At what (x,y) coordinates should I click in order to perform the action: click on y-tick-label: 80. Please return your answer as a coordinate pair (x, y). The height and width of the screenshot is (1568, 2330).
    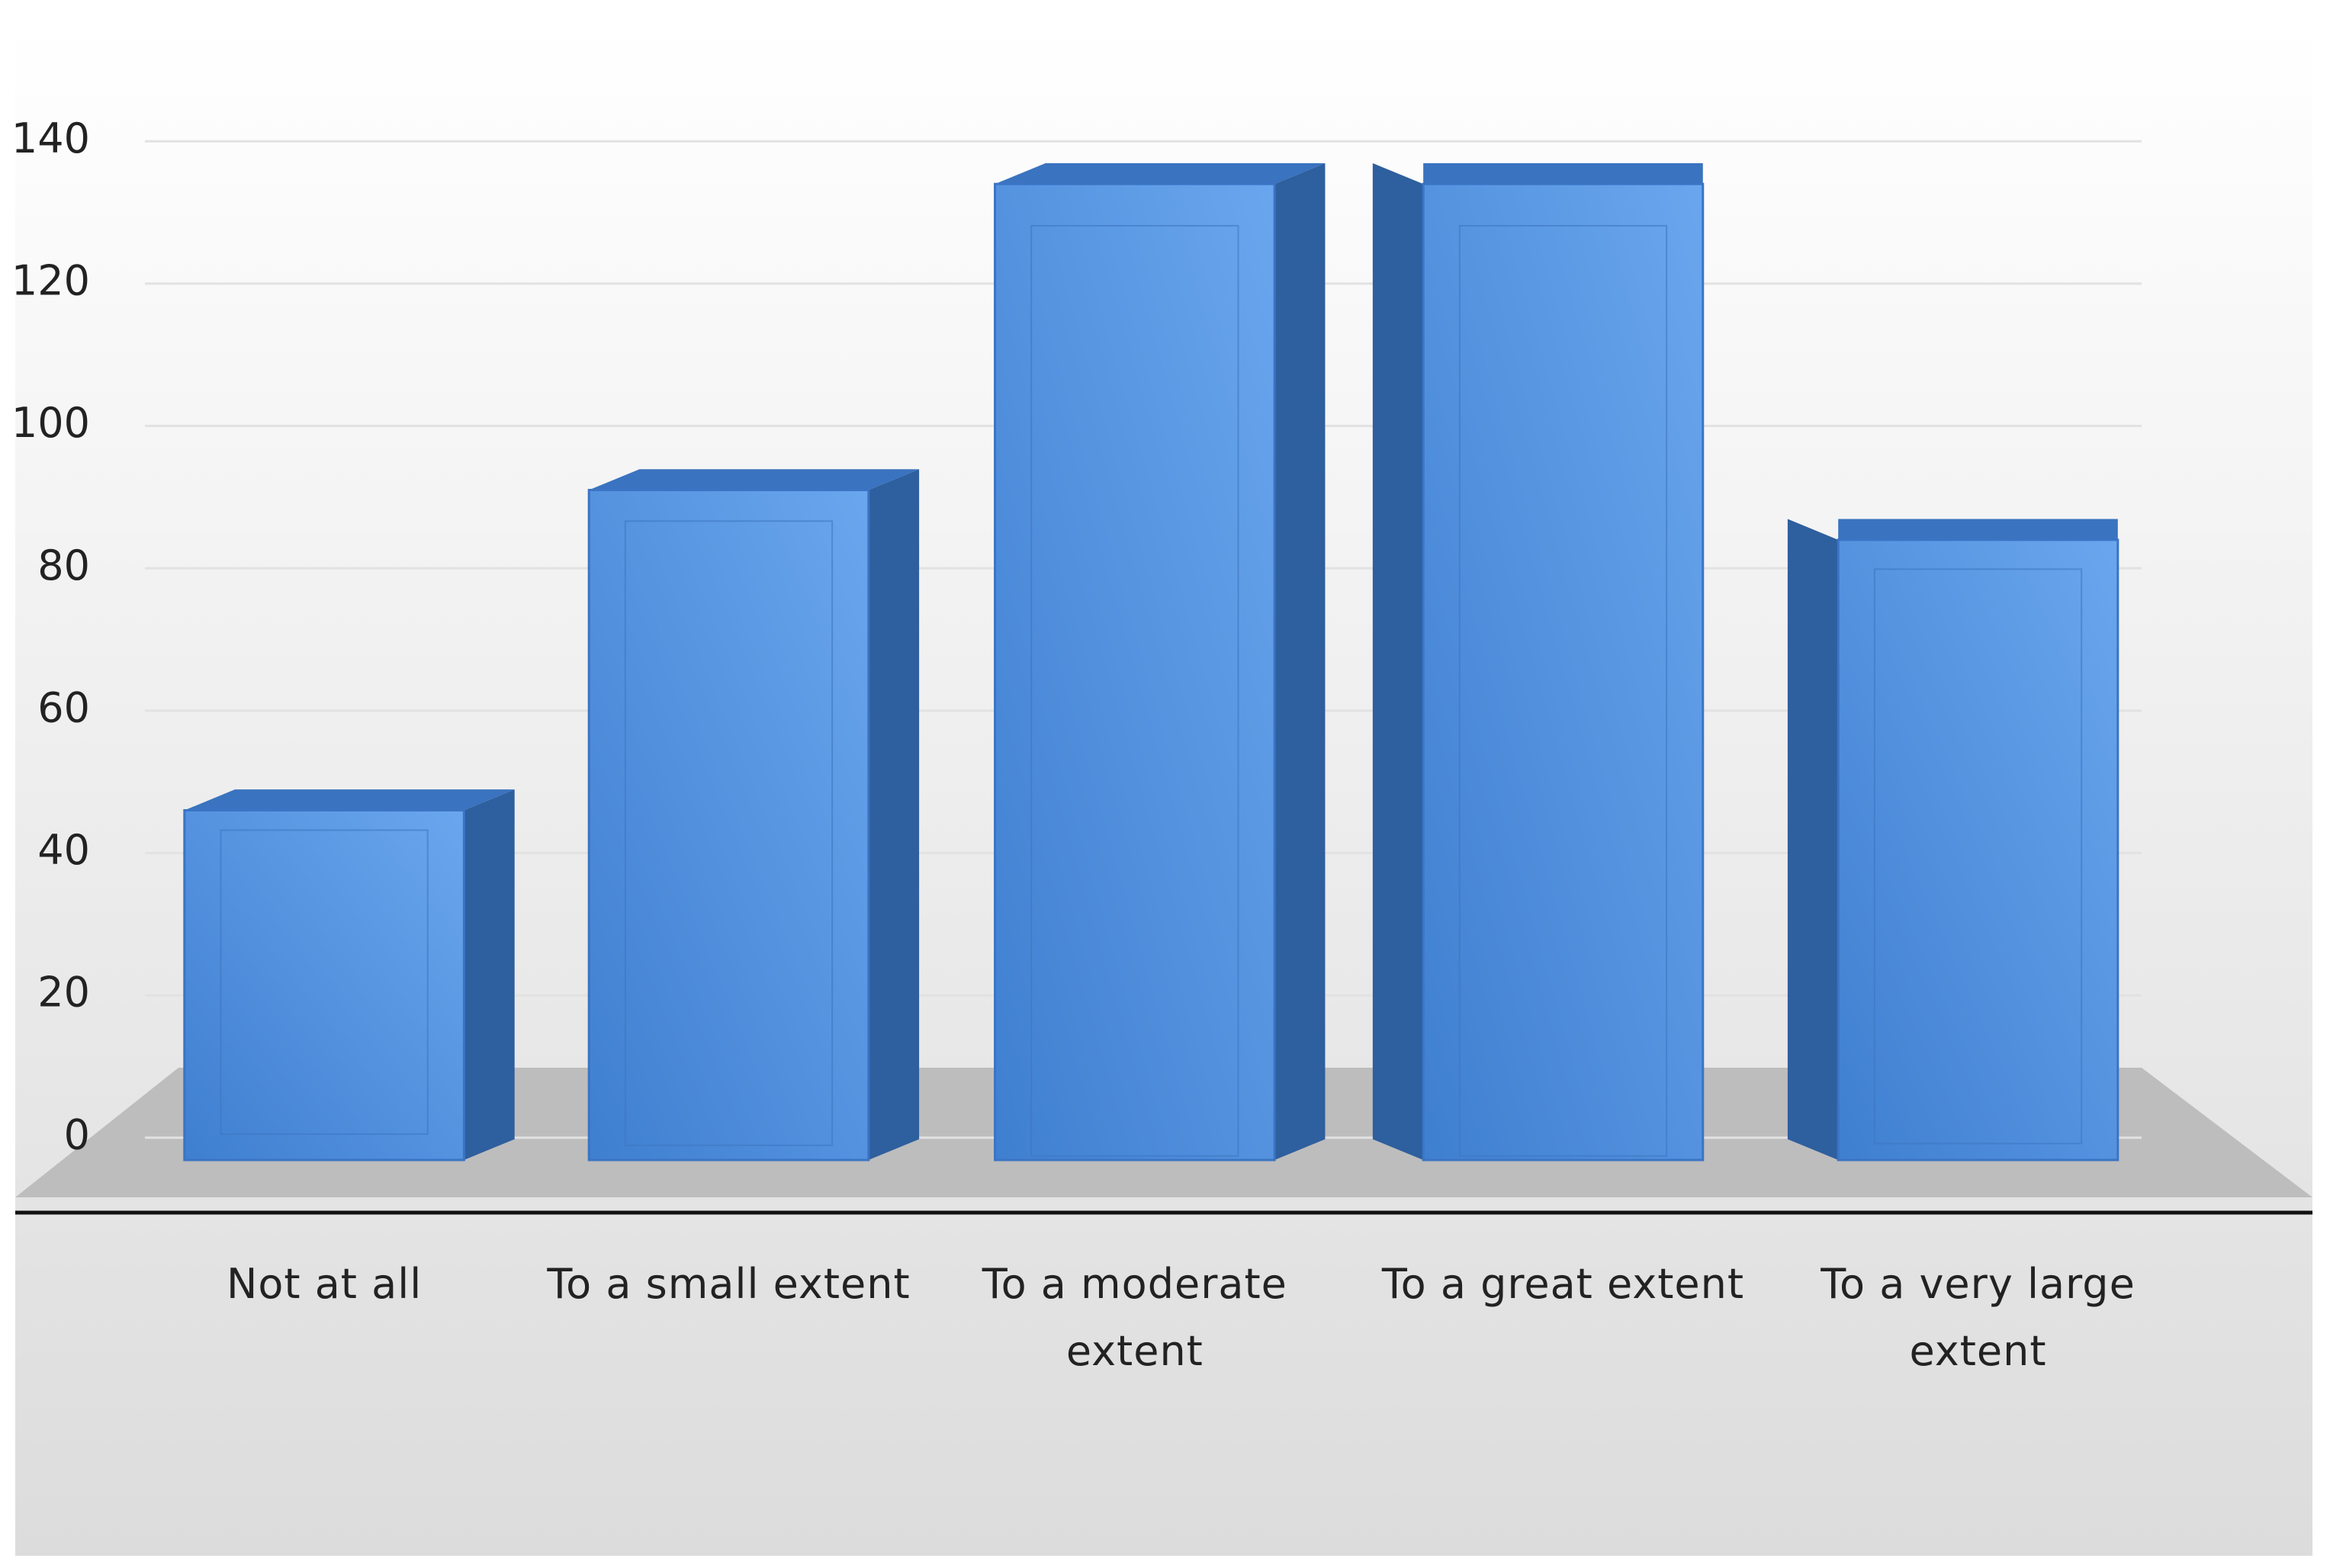
    Looking at the image, I should click on (63, 565).